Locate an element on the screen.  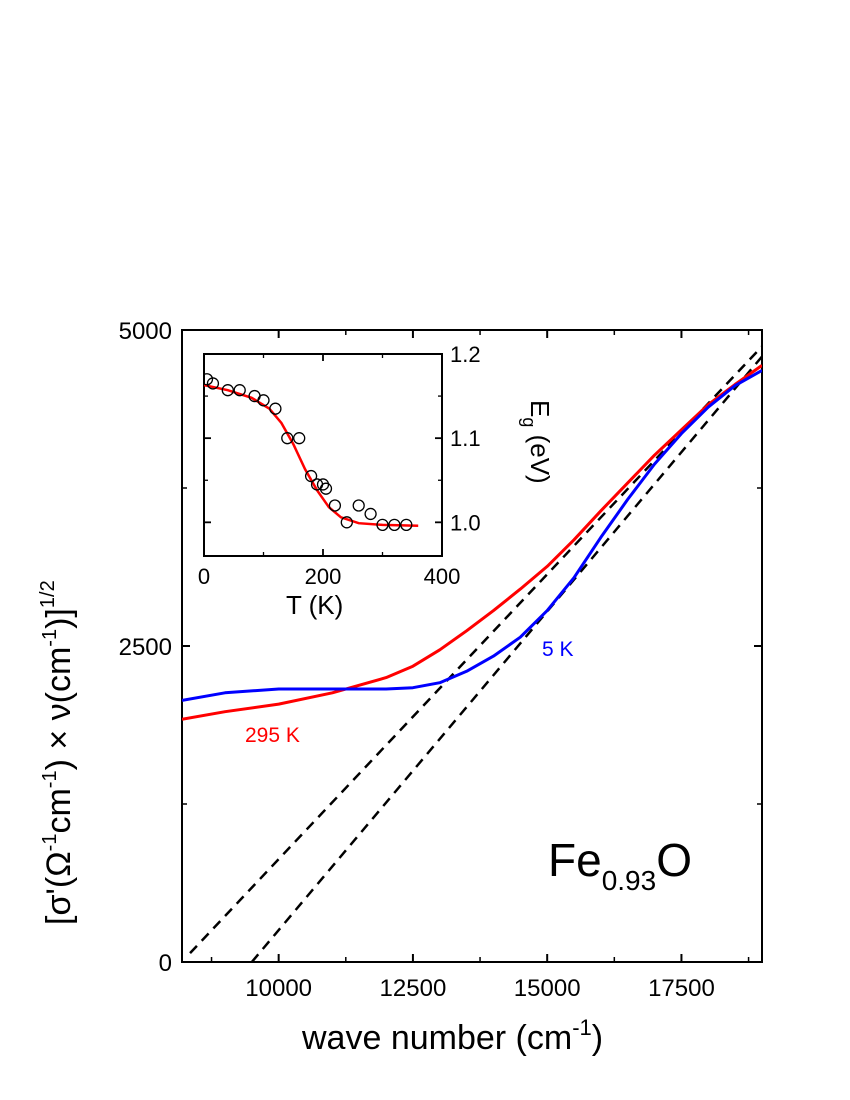
y-tick-label: 0 is located at coordinates (165, 963).